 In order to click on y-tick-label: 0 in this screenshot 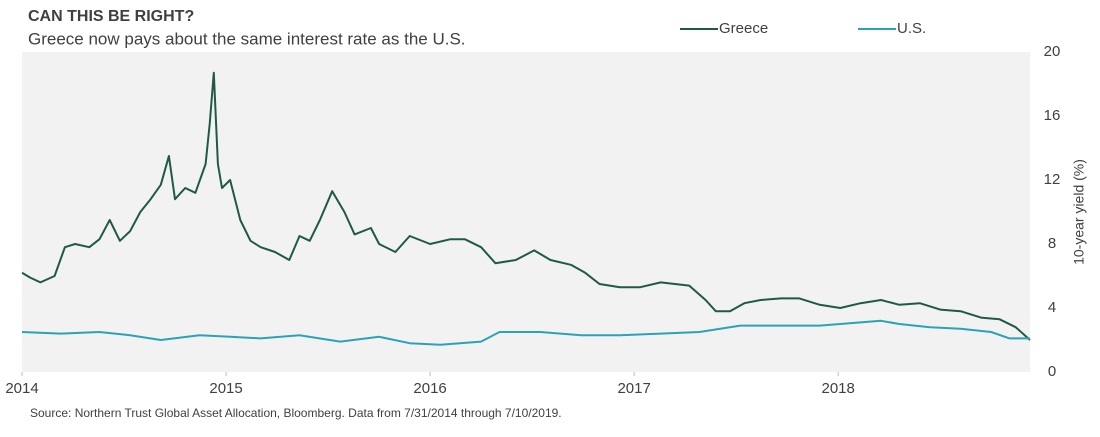, I will do `click(1052, 371)`.